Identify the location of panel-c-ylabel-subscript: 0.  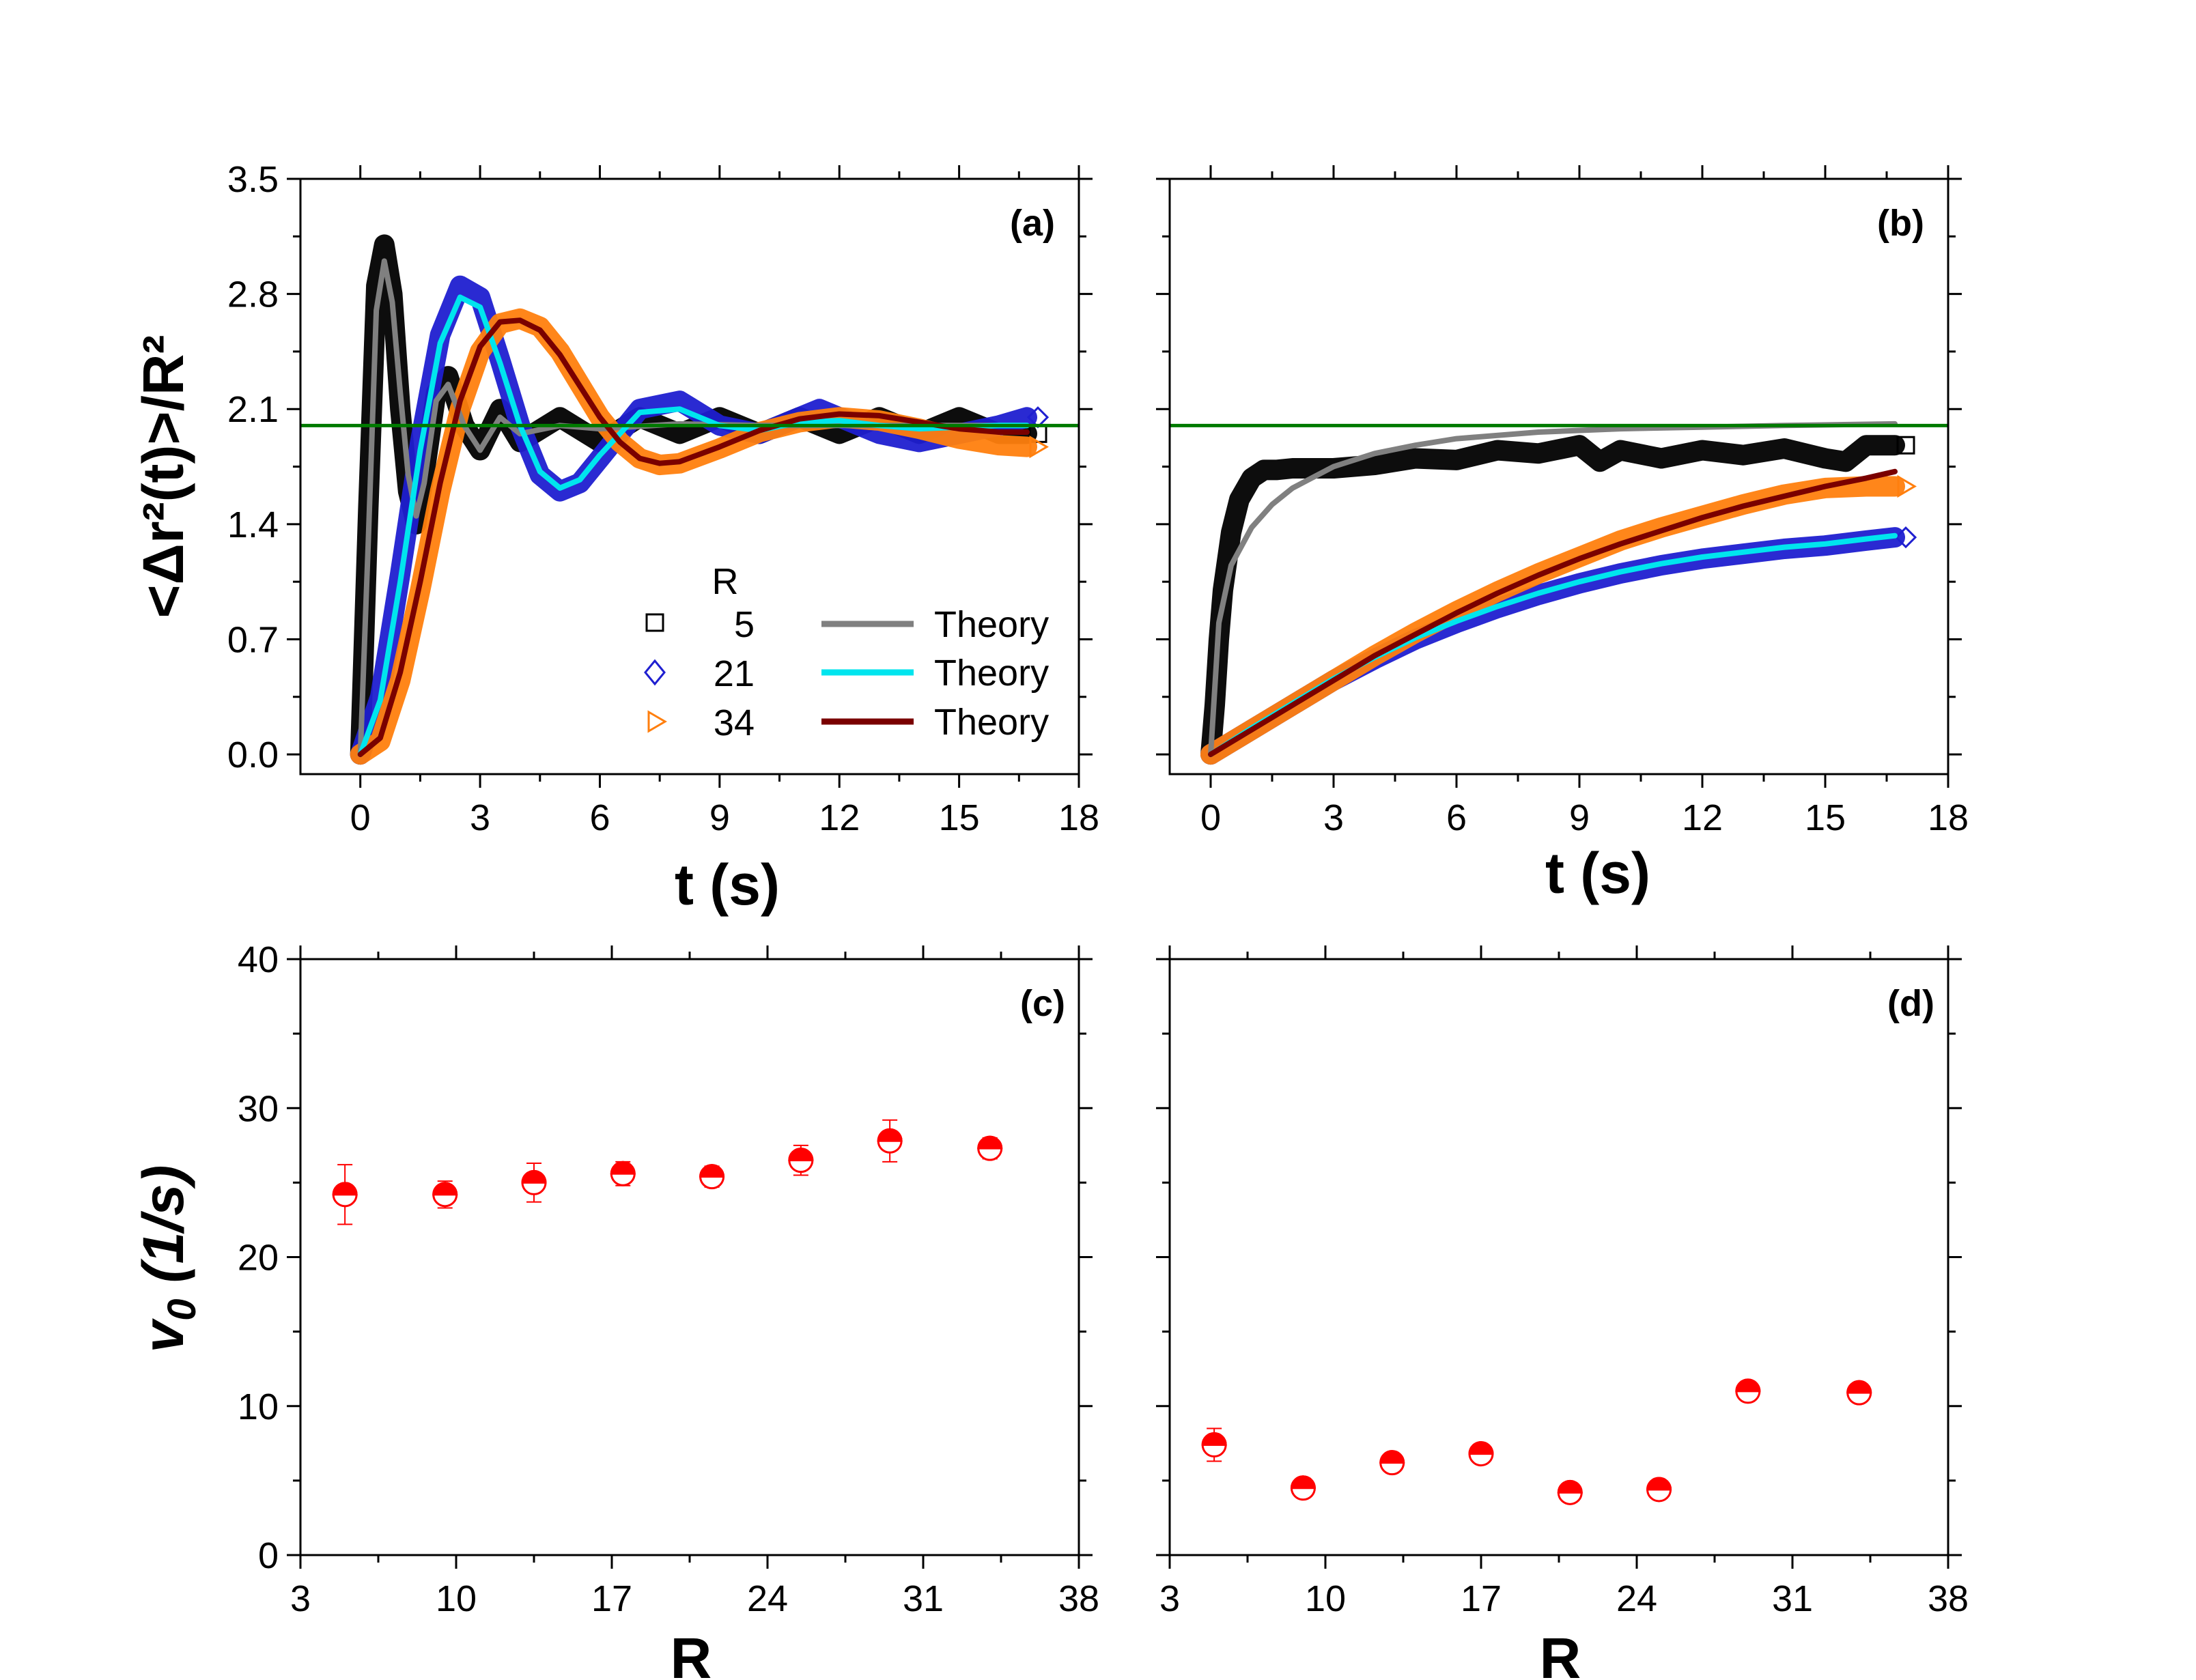
(182, 1310).